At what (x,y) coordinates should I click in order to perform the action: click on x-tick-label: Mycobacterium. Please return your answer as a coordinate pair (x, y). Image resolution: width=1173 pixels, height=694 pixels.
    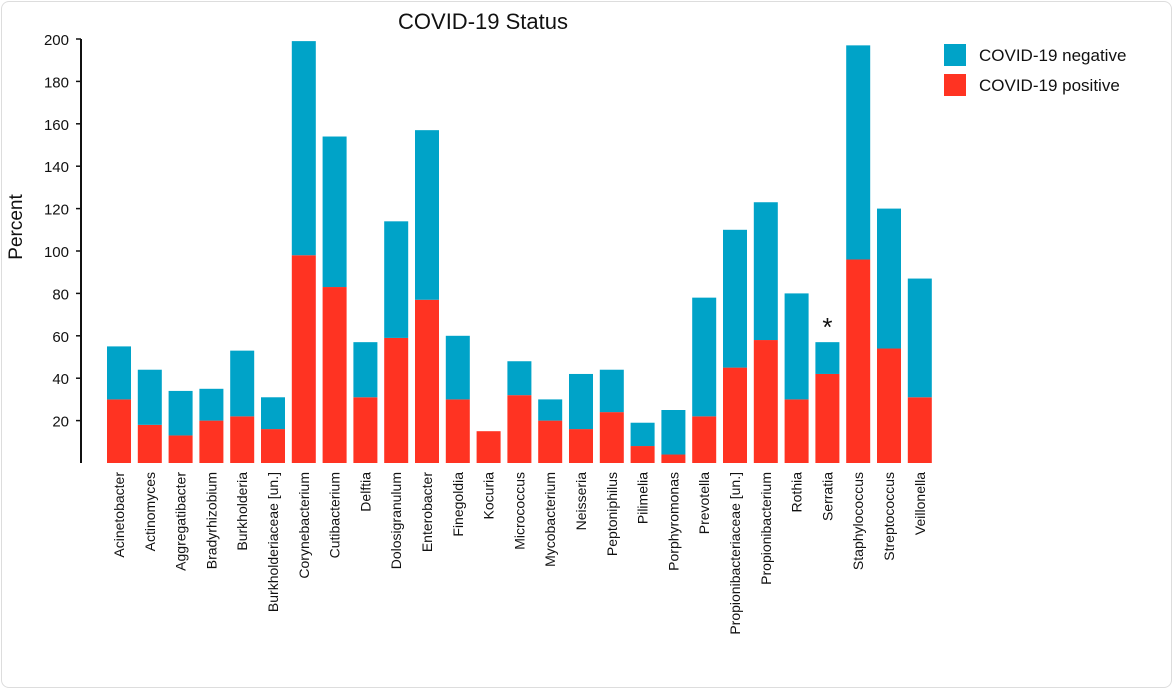
    Looking at the image, I should click on (550, 519).